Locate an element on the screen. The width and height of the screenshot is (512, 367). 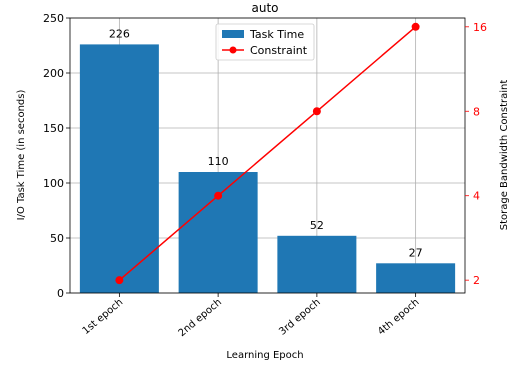
x-tick-label: 2nd epoch is located at coordinates (200, 318).